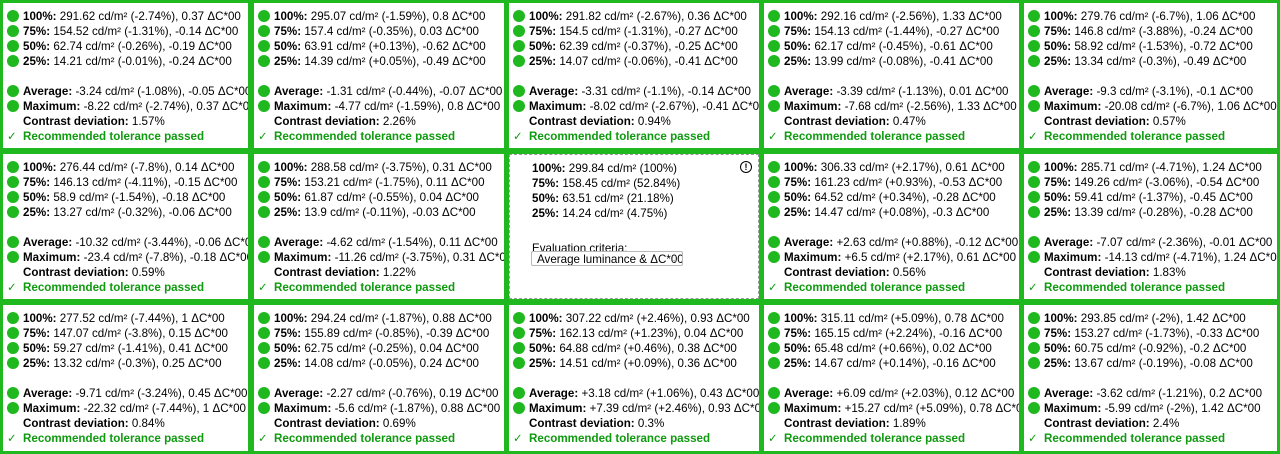 The width and height of the screenshot is (1280, 454). Describe the element at coordinates (414, 91) in the screenshot. I see `average-value: -1.31 cd/m² (-0.44%), -0.07 ΔC*00` at that location.